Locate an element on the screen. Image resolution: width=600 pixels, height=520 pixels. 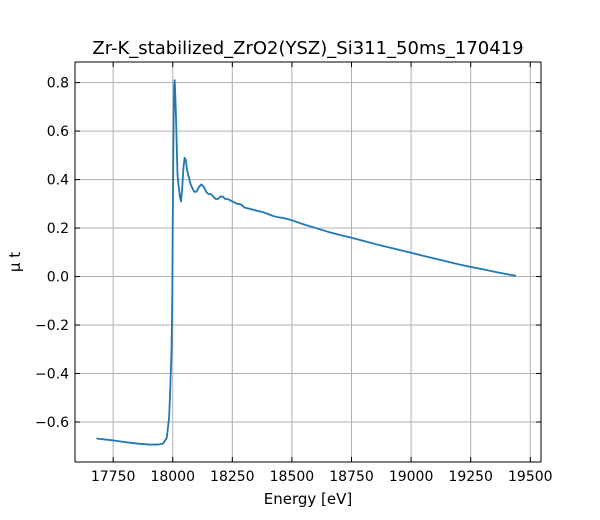
x-tick-label: 19500 is located at coordinates (530, 477).